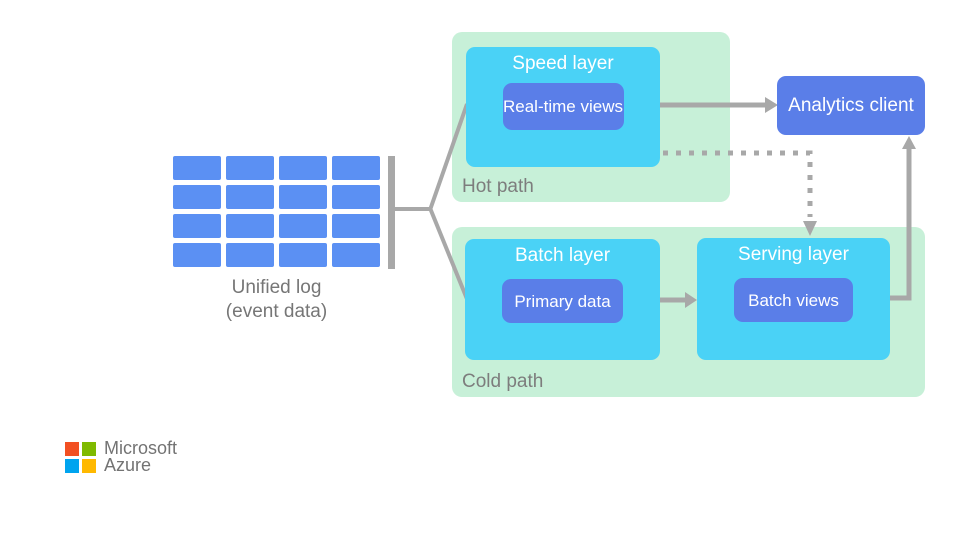 The height and width of the screenshot is (542, 958). Describe the element at coordinates (503, 381) in the screenshot. I see `cold-path-label: Cold path` at that location.